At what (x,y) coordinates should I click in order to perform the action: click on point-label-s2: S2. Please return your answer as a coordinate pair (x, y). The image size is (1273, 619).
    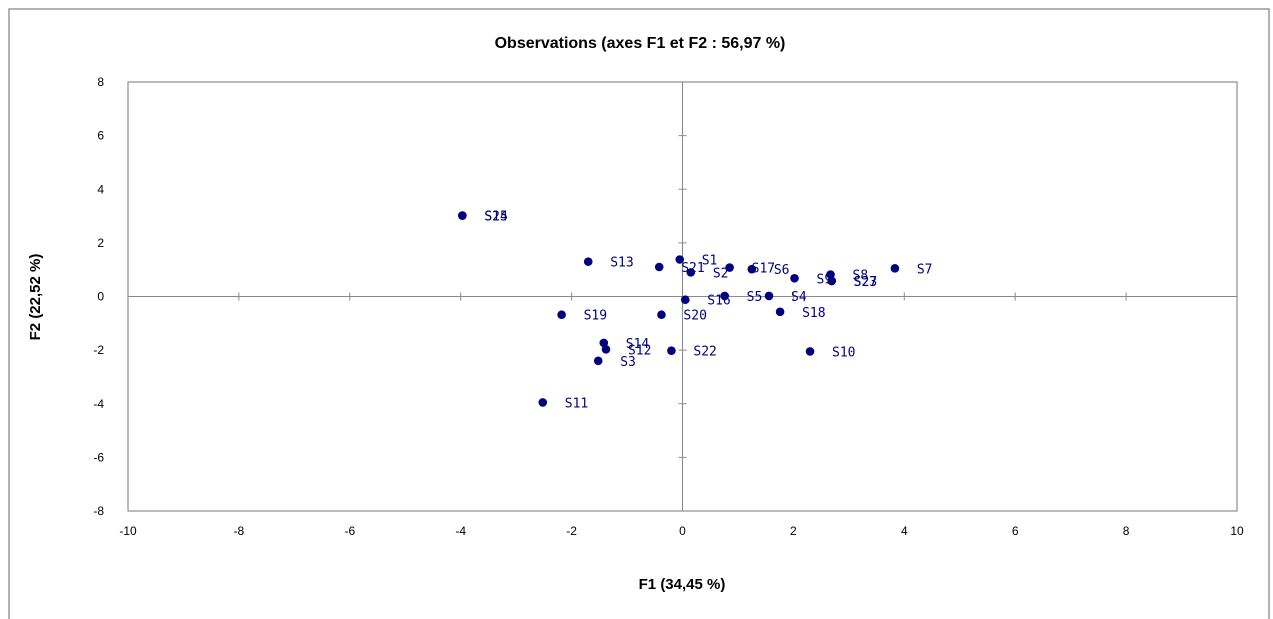
    Looking at the image, I should click on (721, 273).